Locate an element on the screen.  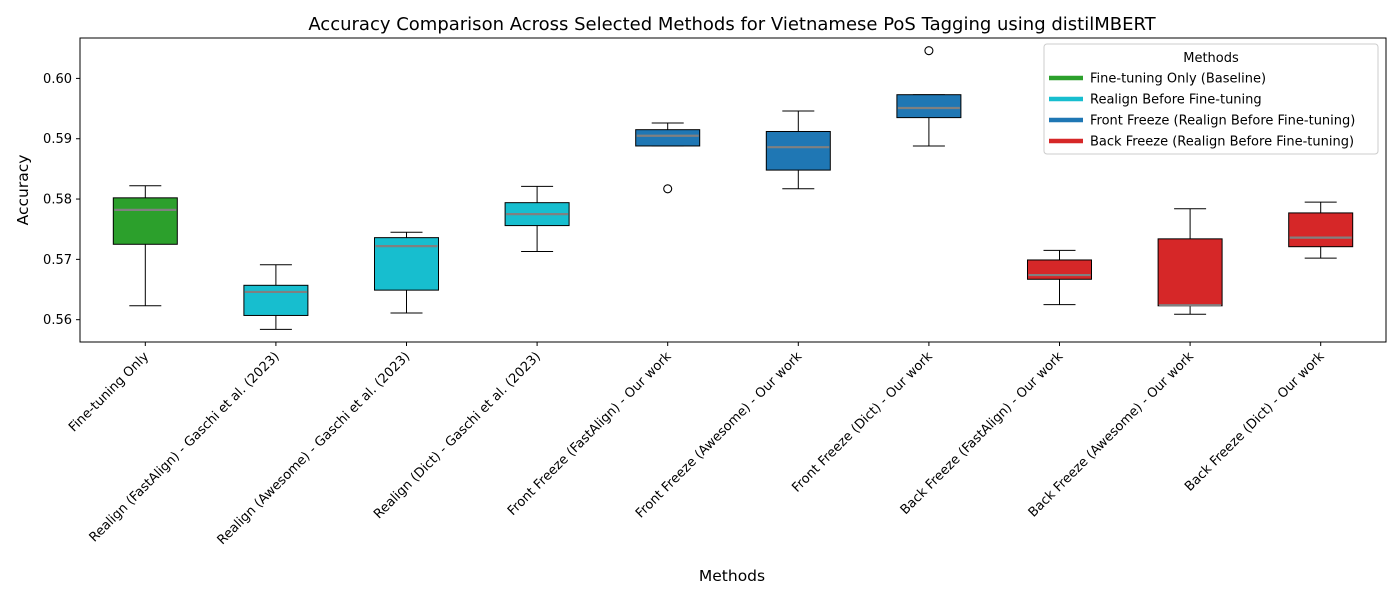
y-tick-label: 0.58 is located at coordinates (57, 200).